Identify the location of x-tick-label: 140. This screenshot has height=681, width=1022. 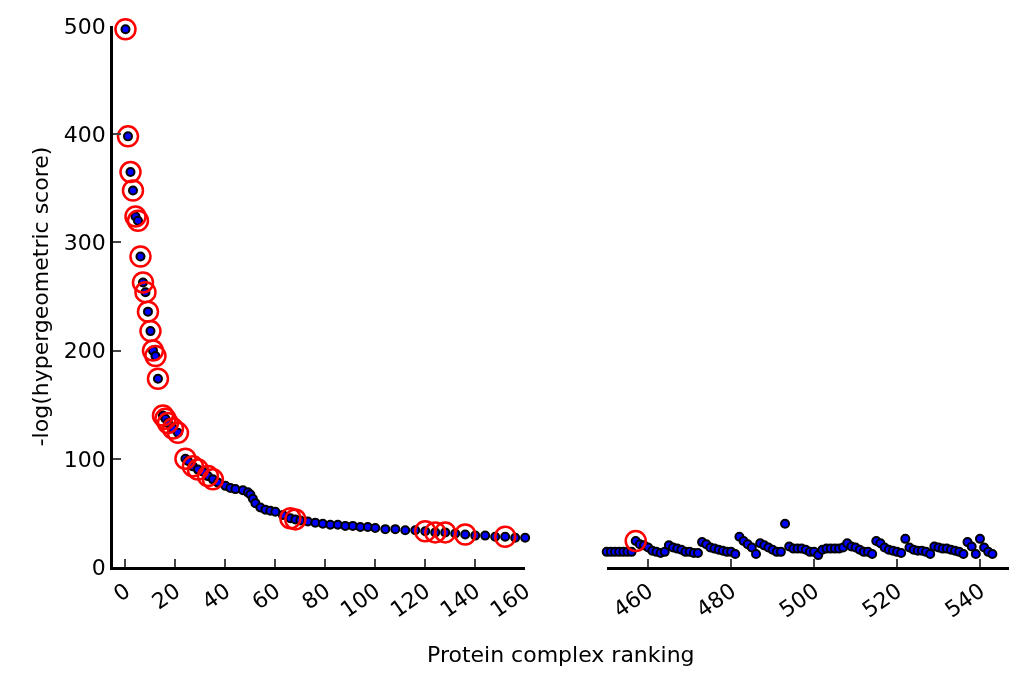
(460, 600).